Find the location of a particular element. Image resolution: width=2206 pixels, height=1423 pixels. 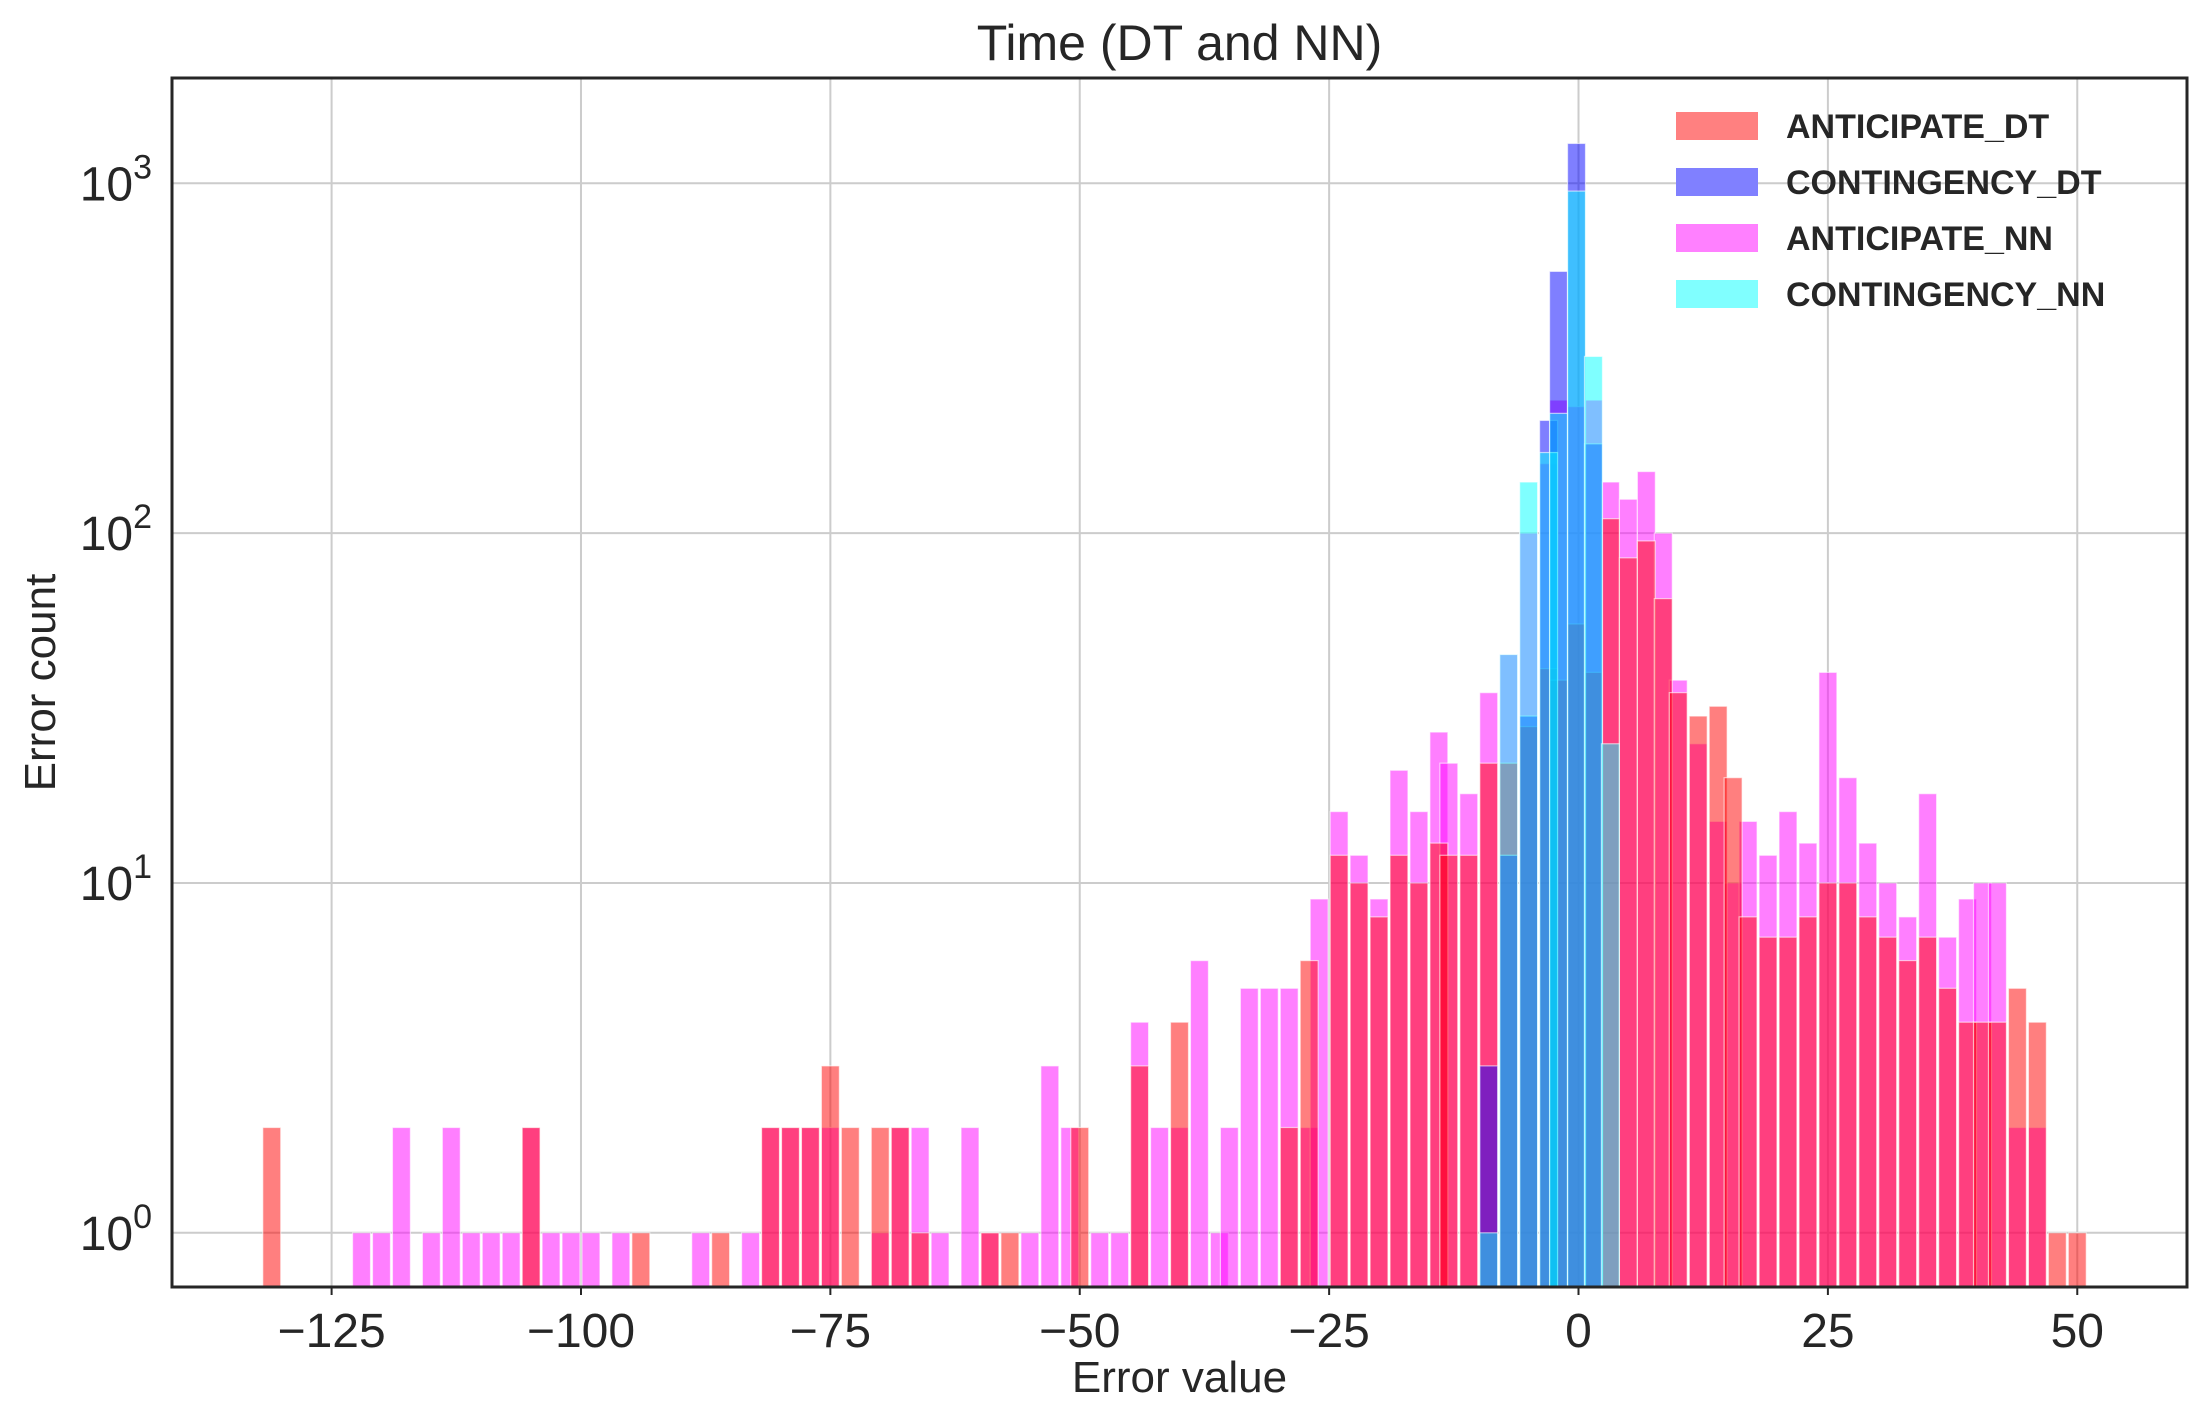

y-tick-label: 10³ is located at coordinates (116, 179).